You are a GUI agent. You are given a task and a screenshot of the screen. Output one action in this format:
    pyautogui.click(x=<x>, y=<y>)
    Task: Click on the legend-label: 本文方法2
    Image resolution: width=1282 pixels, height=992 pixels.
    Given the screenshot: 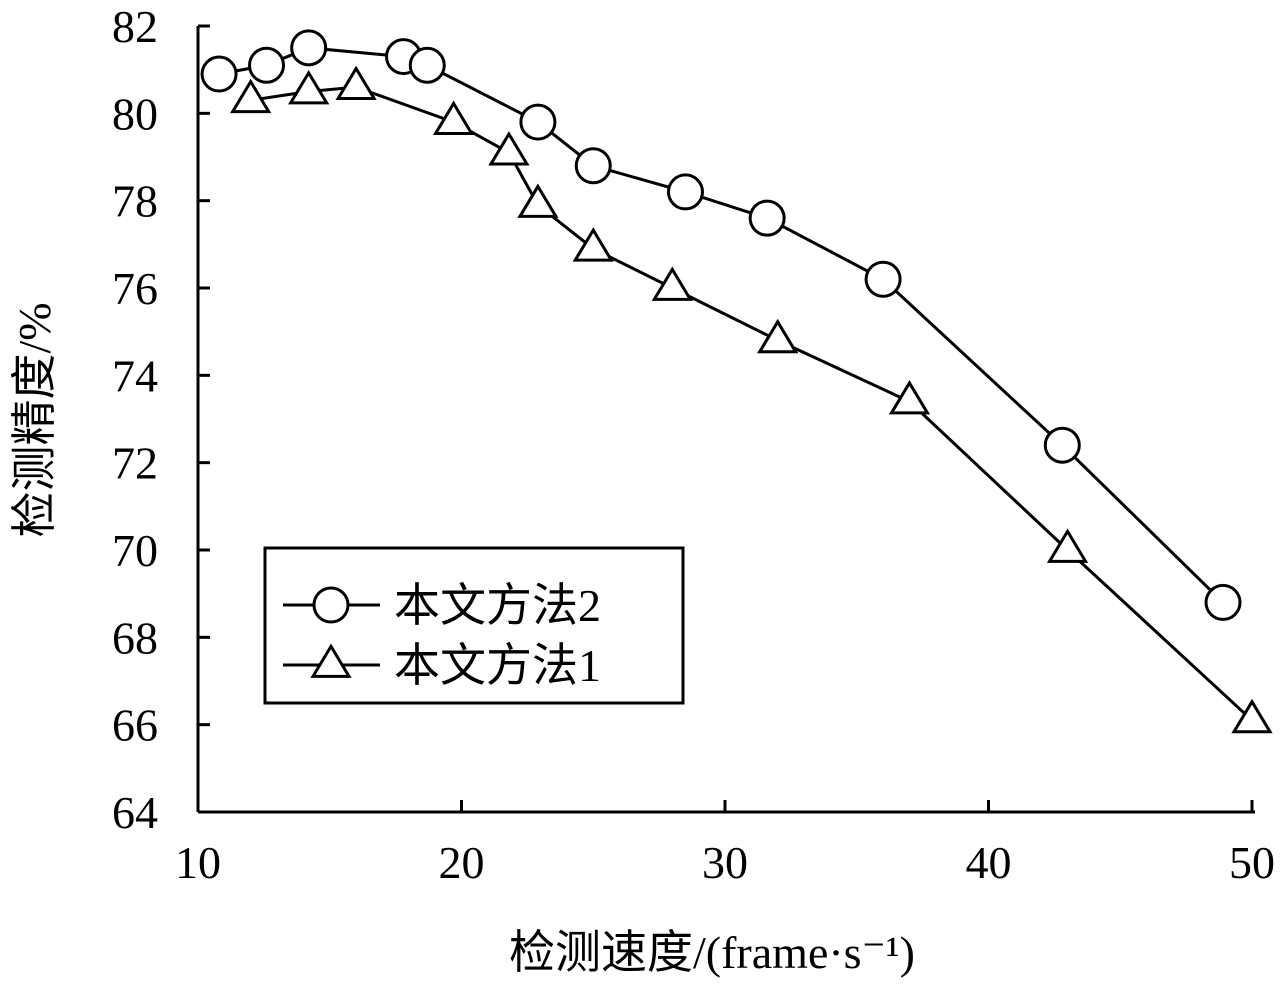 What is the action you would take?
    pyautogui.click(x=497, y=605)
    